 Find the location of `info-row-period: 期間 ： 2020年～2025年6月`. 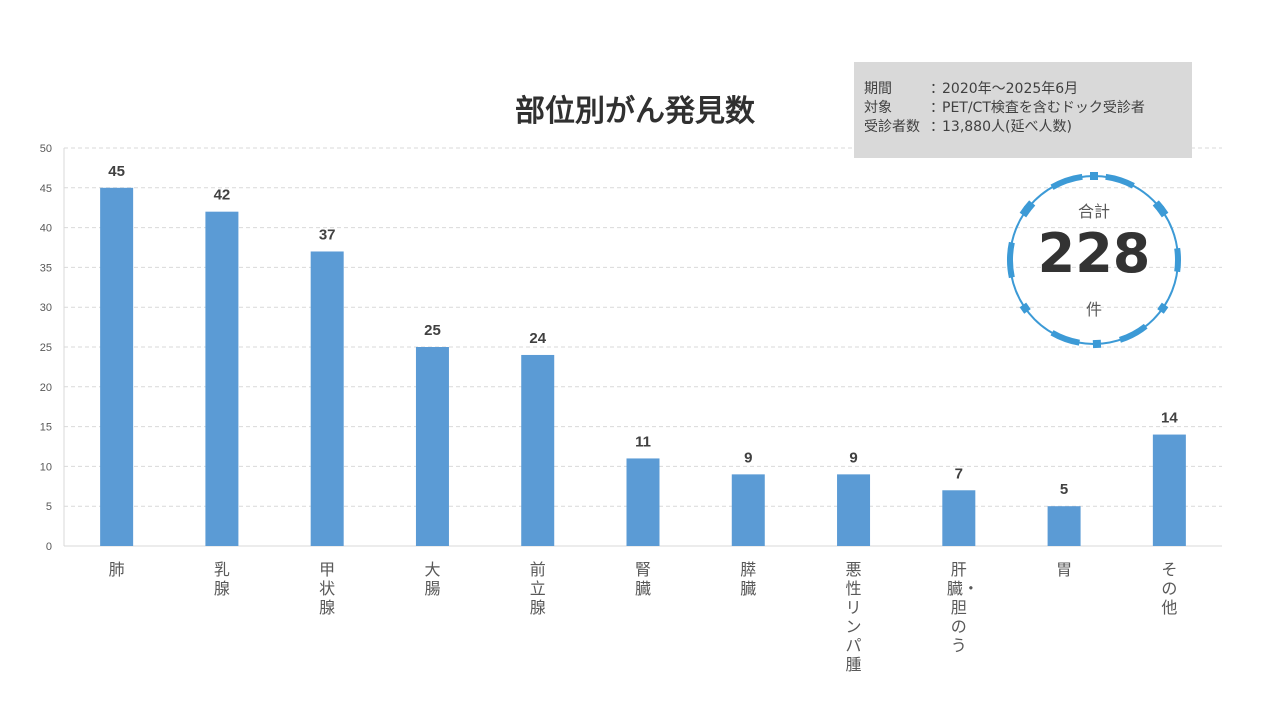

info-row-period: 期間 ： 2020年～2025年6月 is located at coordinates (1028, 89).